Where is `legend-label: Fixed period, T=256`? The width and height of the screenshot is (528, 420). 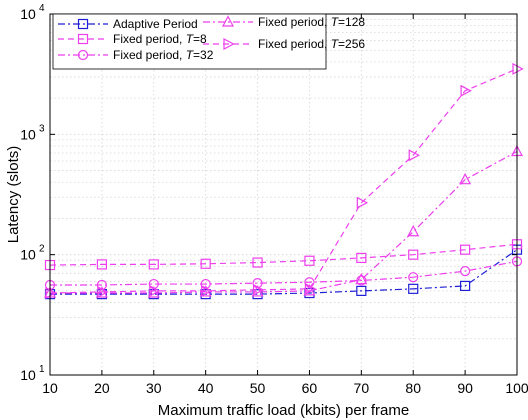
legend-label: Fixed period, T=256 is located at coordinates (311, 44).